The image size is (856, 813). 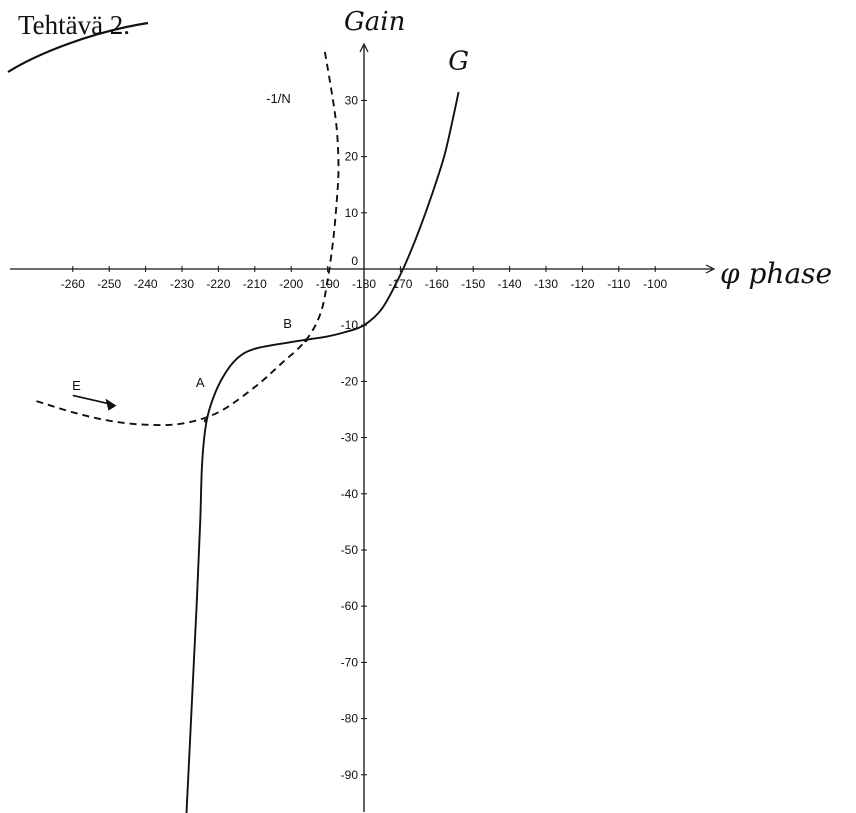 I want to click on y-tick-label: 30, so click(x=352, y=100).